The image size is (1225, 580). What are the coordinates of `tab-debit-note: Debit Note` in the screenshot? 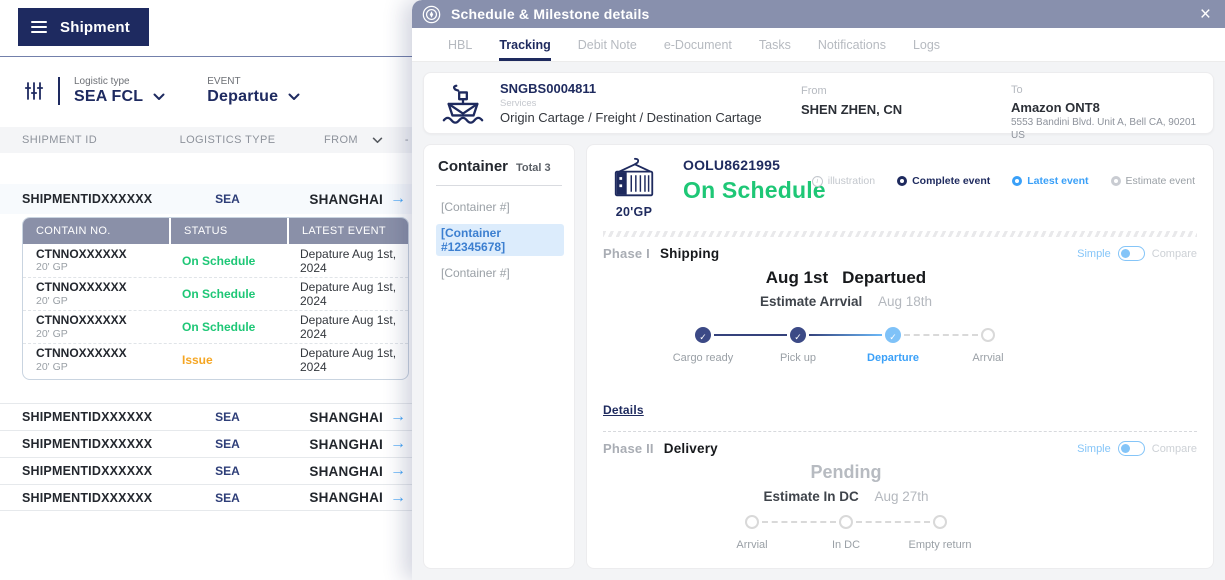 It's located at (607, 45).